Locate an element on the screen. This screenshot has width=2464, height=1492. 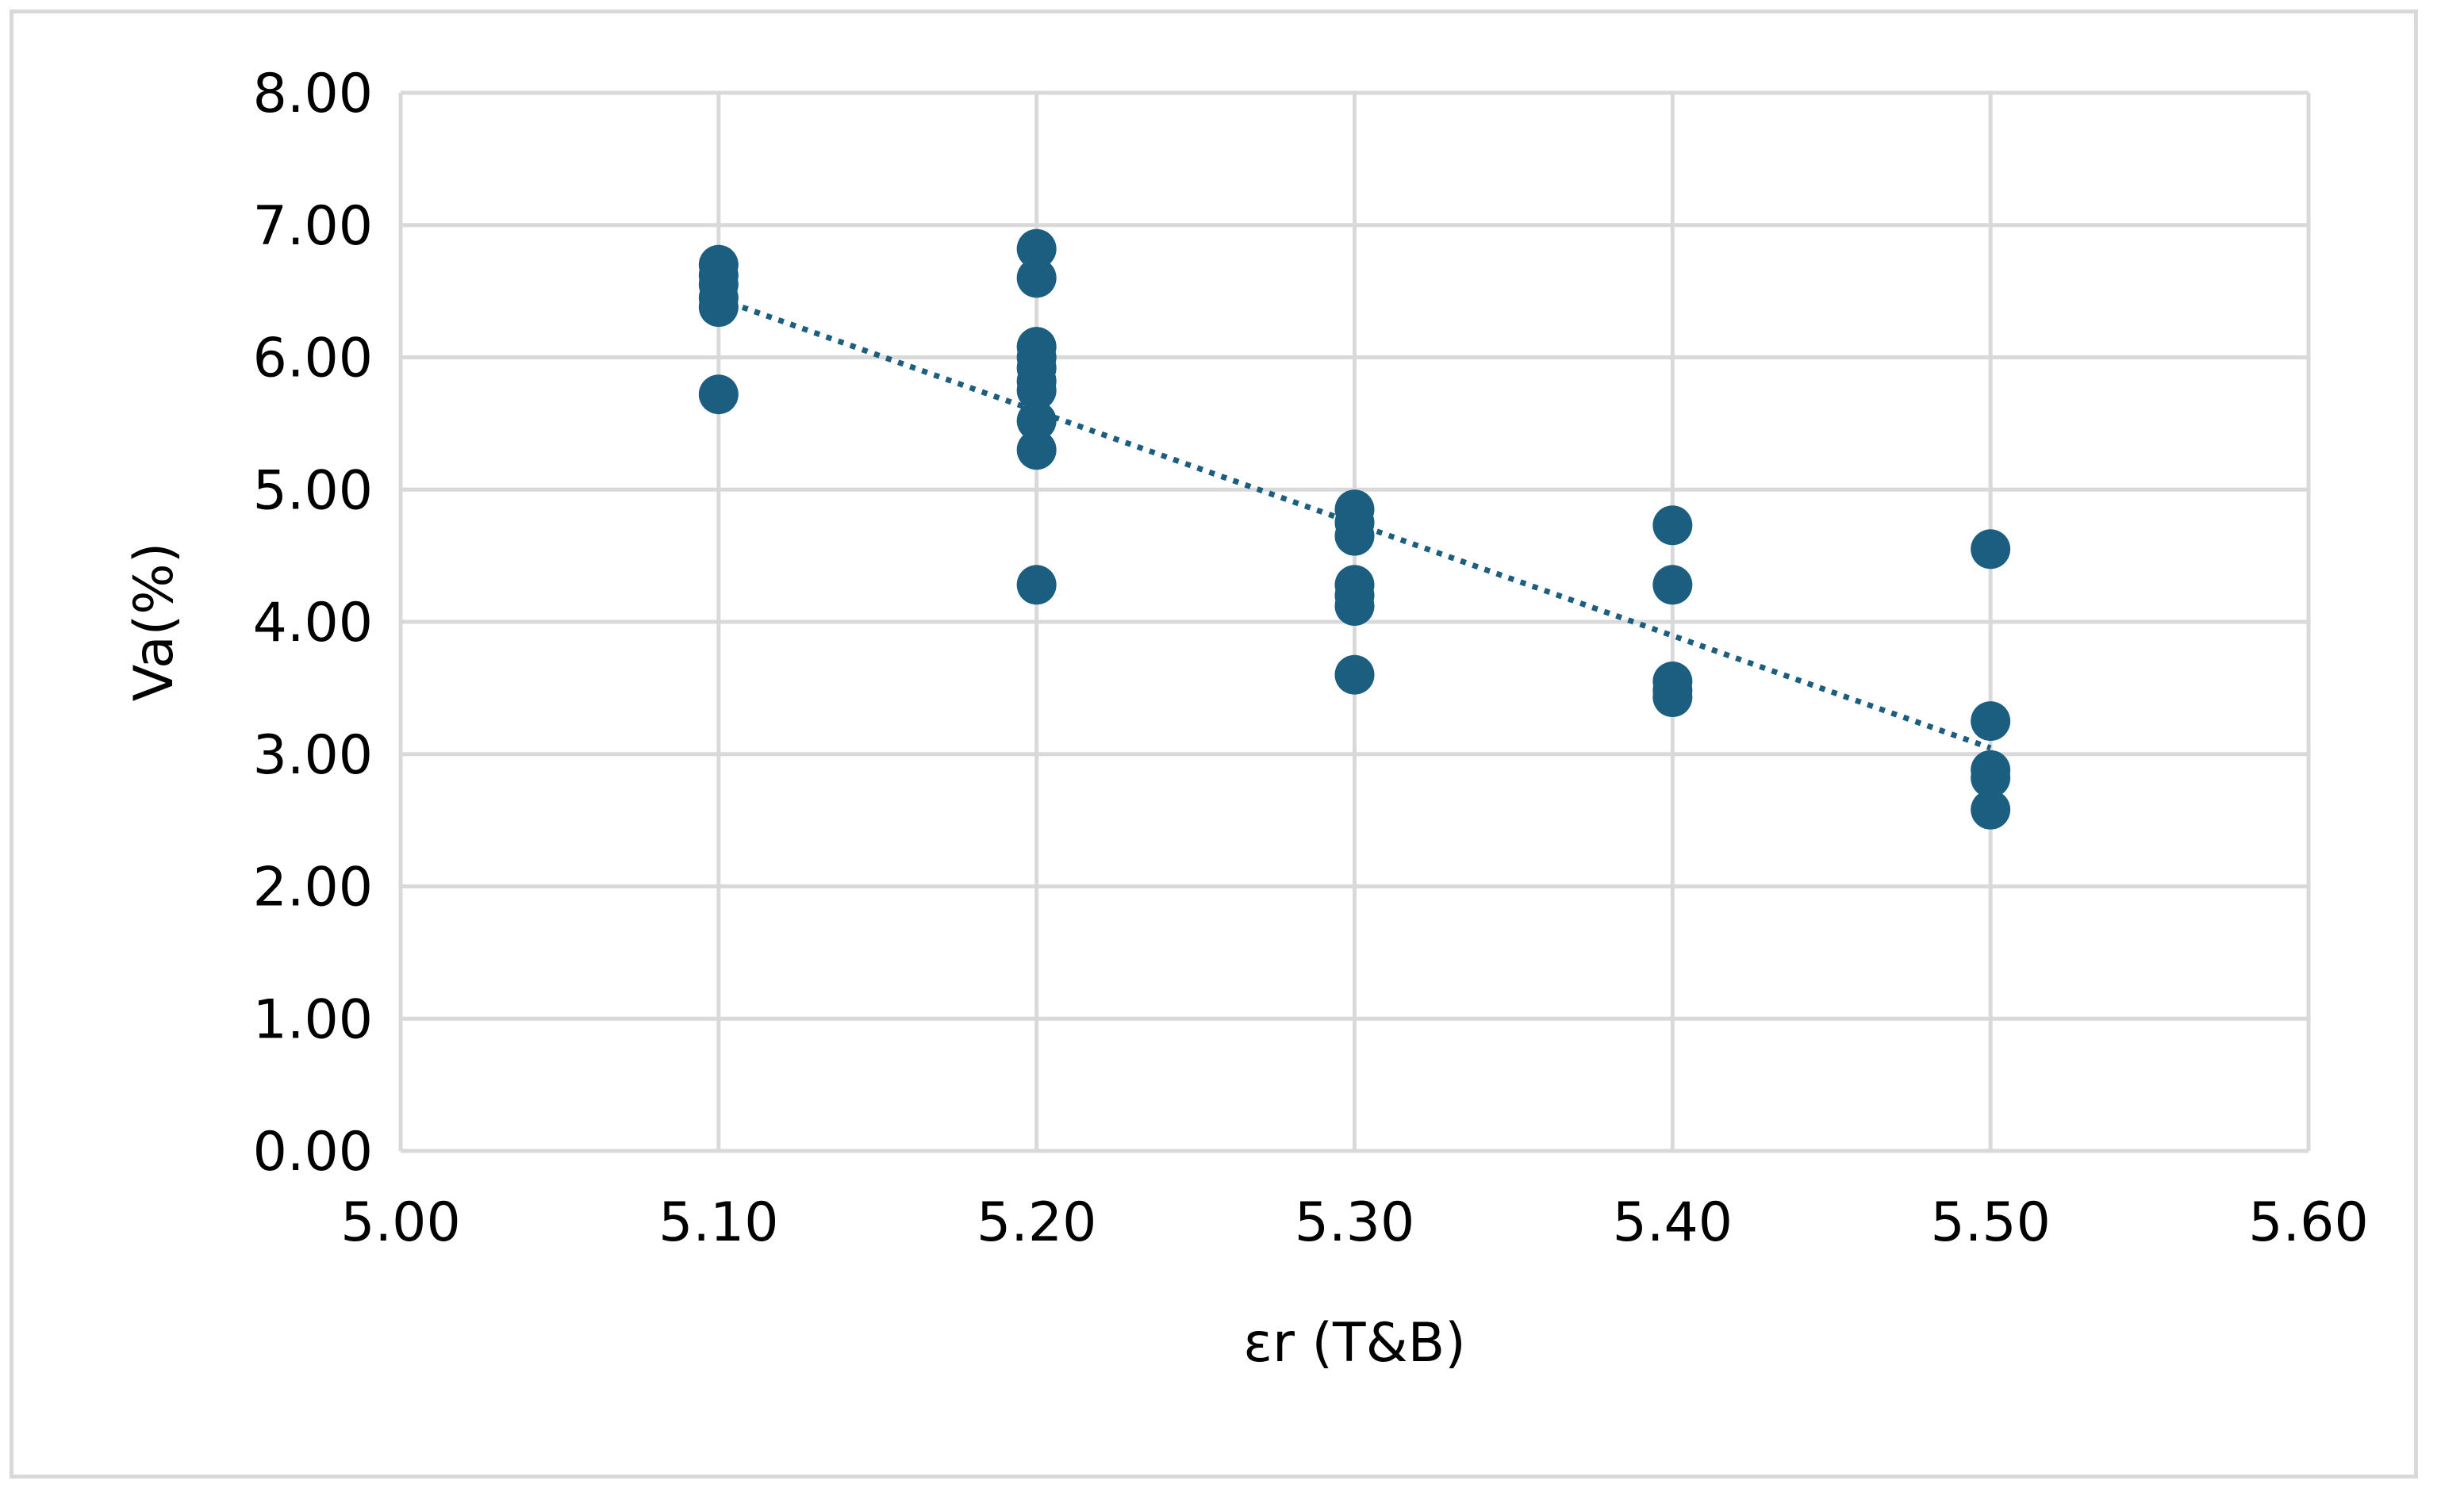
x-tick-label: 5.40 is located at coordinates (1673, 1222).